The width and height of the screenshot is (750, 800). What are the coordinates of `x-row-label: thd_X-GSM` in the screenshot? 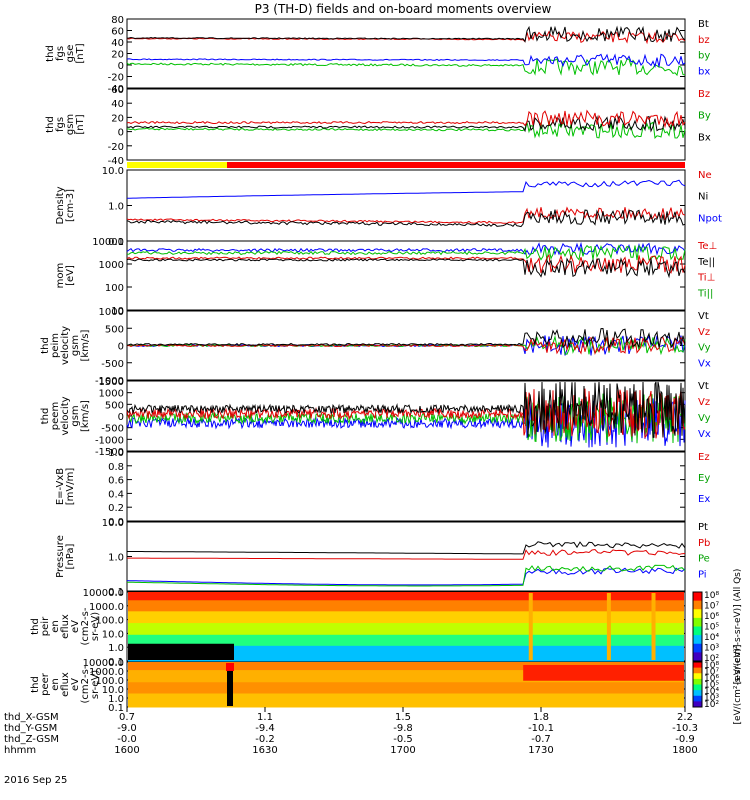 It's located at (31, 717).